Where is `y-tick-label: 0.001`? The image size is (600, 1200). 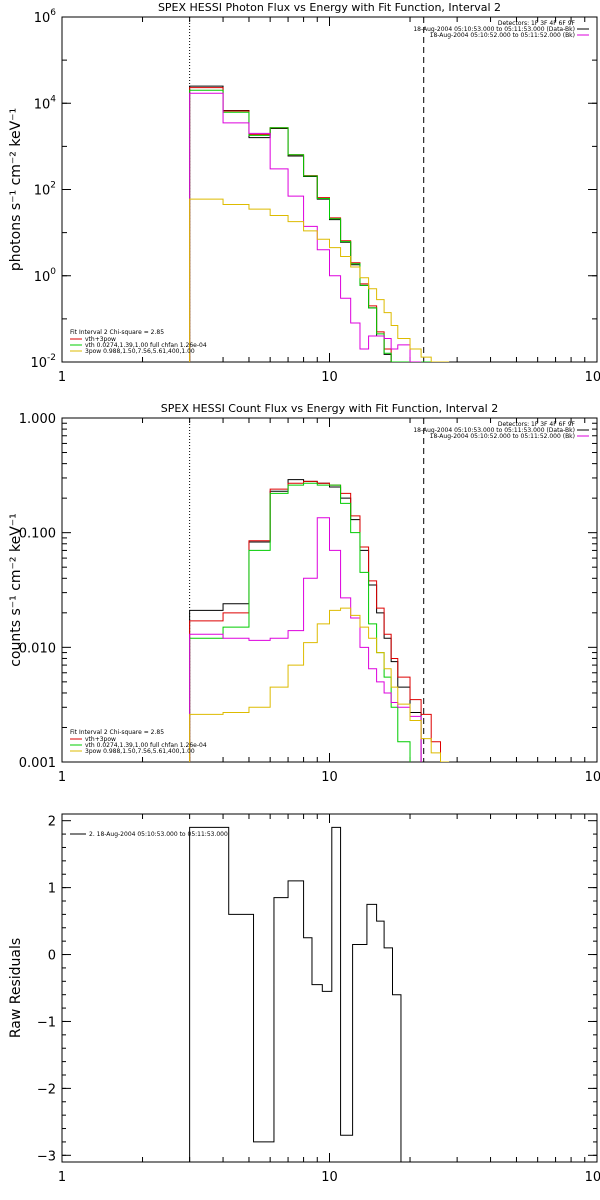 y-tick-label: 0.001 is located at coordinates (37, 763).